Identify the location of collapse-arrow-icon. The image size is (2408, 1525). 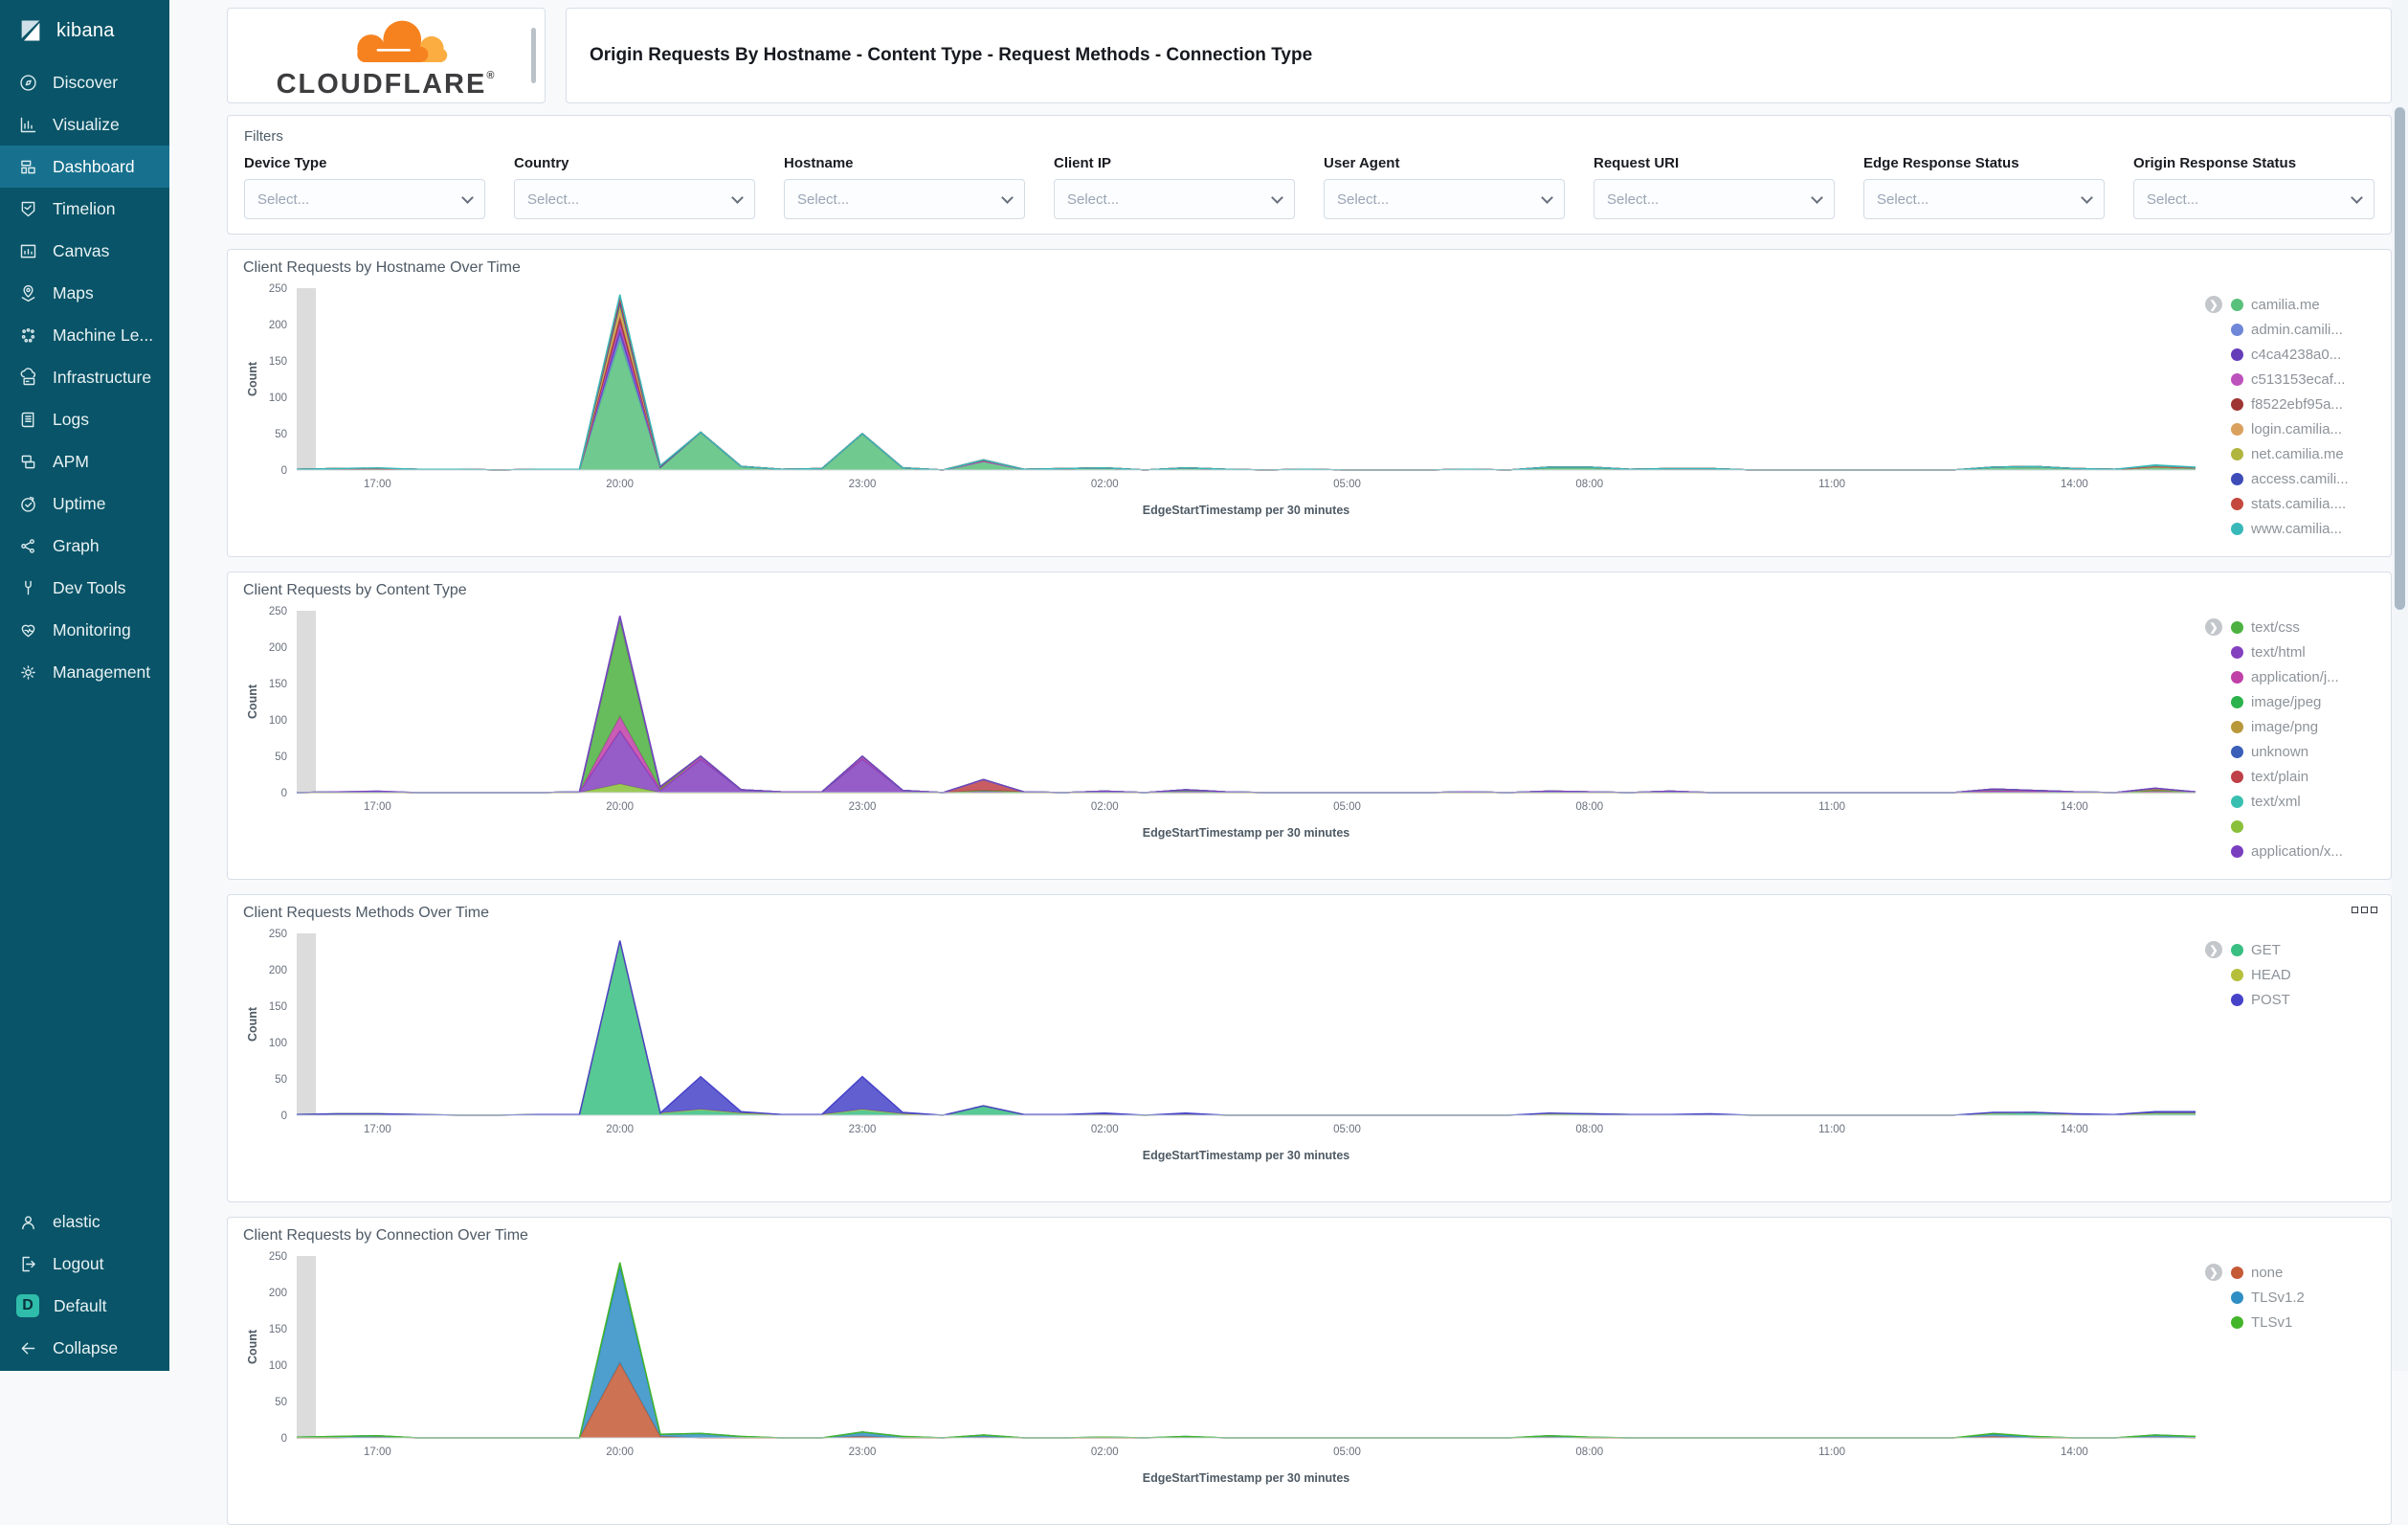
(28, 1348).